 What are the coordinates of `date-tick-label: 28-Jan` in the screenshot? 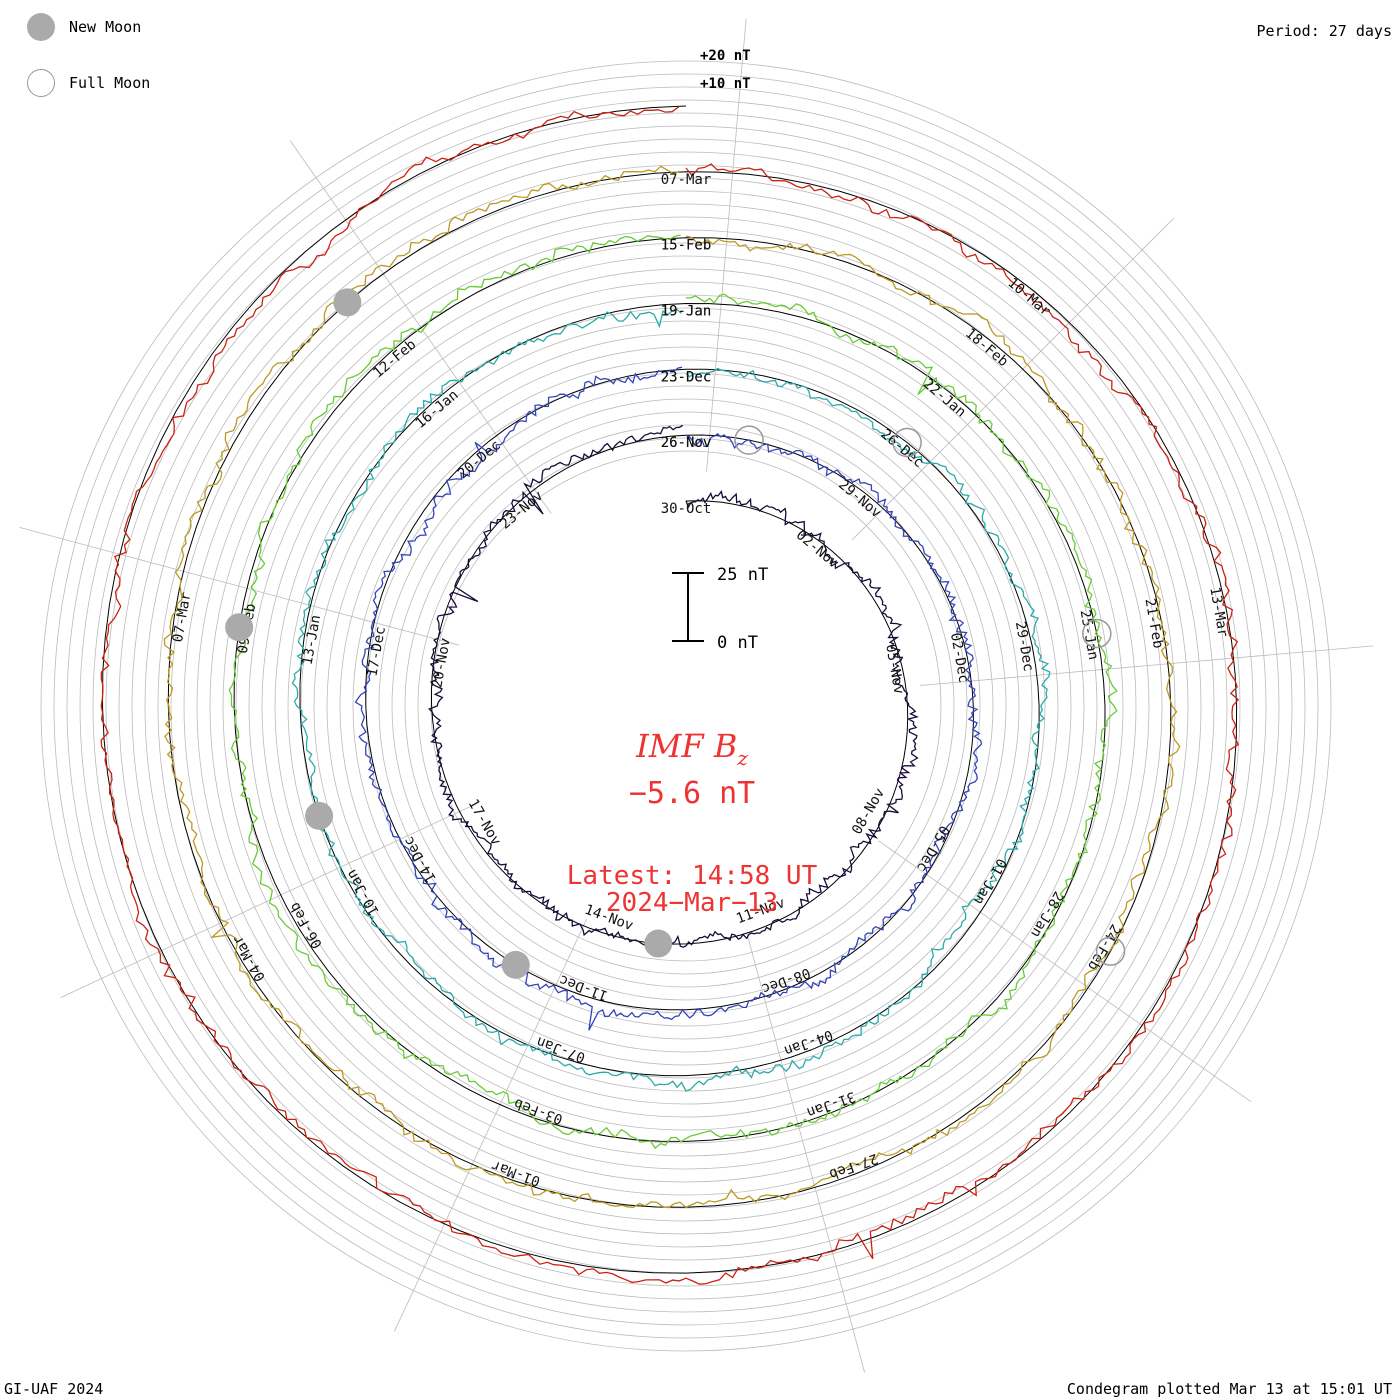 It's located at (1046, 914).